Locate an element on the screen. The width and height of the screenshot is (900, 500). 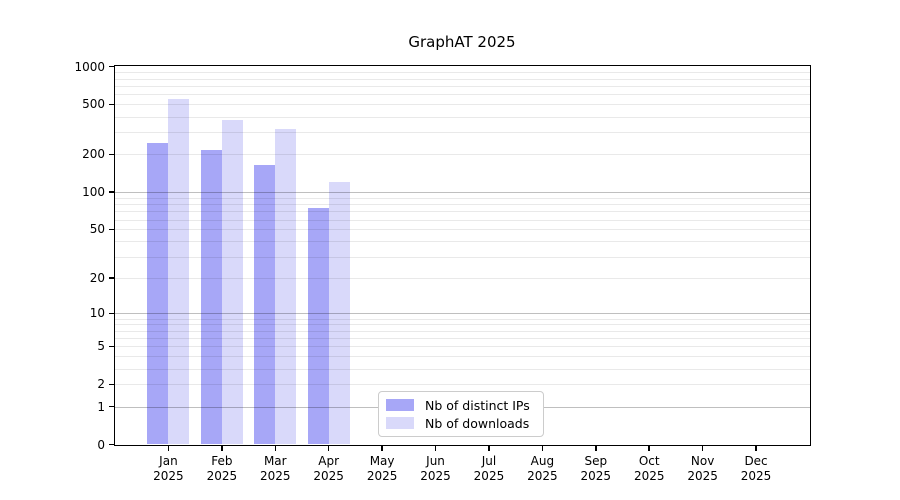
legend-swatch-distinct-ips-icon is located at coordinates (400, 405).